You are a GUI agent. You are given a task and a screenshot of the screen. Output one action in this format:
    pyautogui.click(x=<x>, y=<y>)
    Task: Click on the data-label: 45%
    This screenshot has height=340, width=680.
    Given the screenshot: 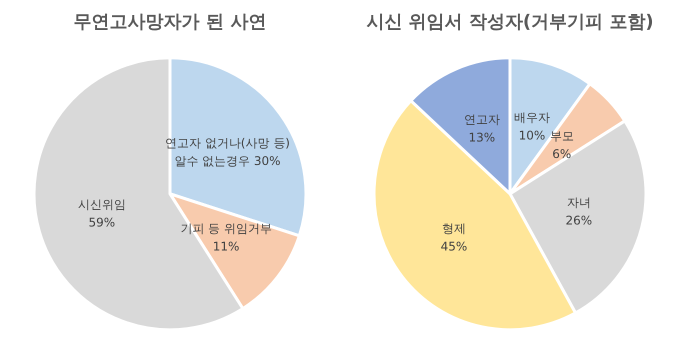 What is the action you would take?
    pyautogui.click(x=454, y=246)
    